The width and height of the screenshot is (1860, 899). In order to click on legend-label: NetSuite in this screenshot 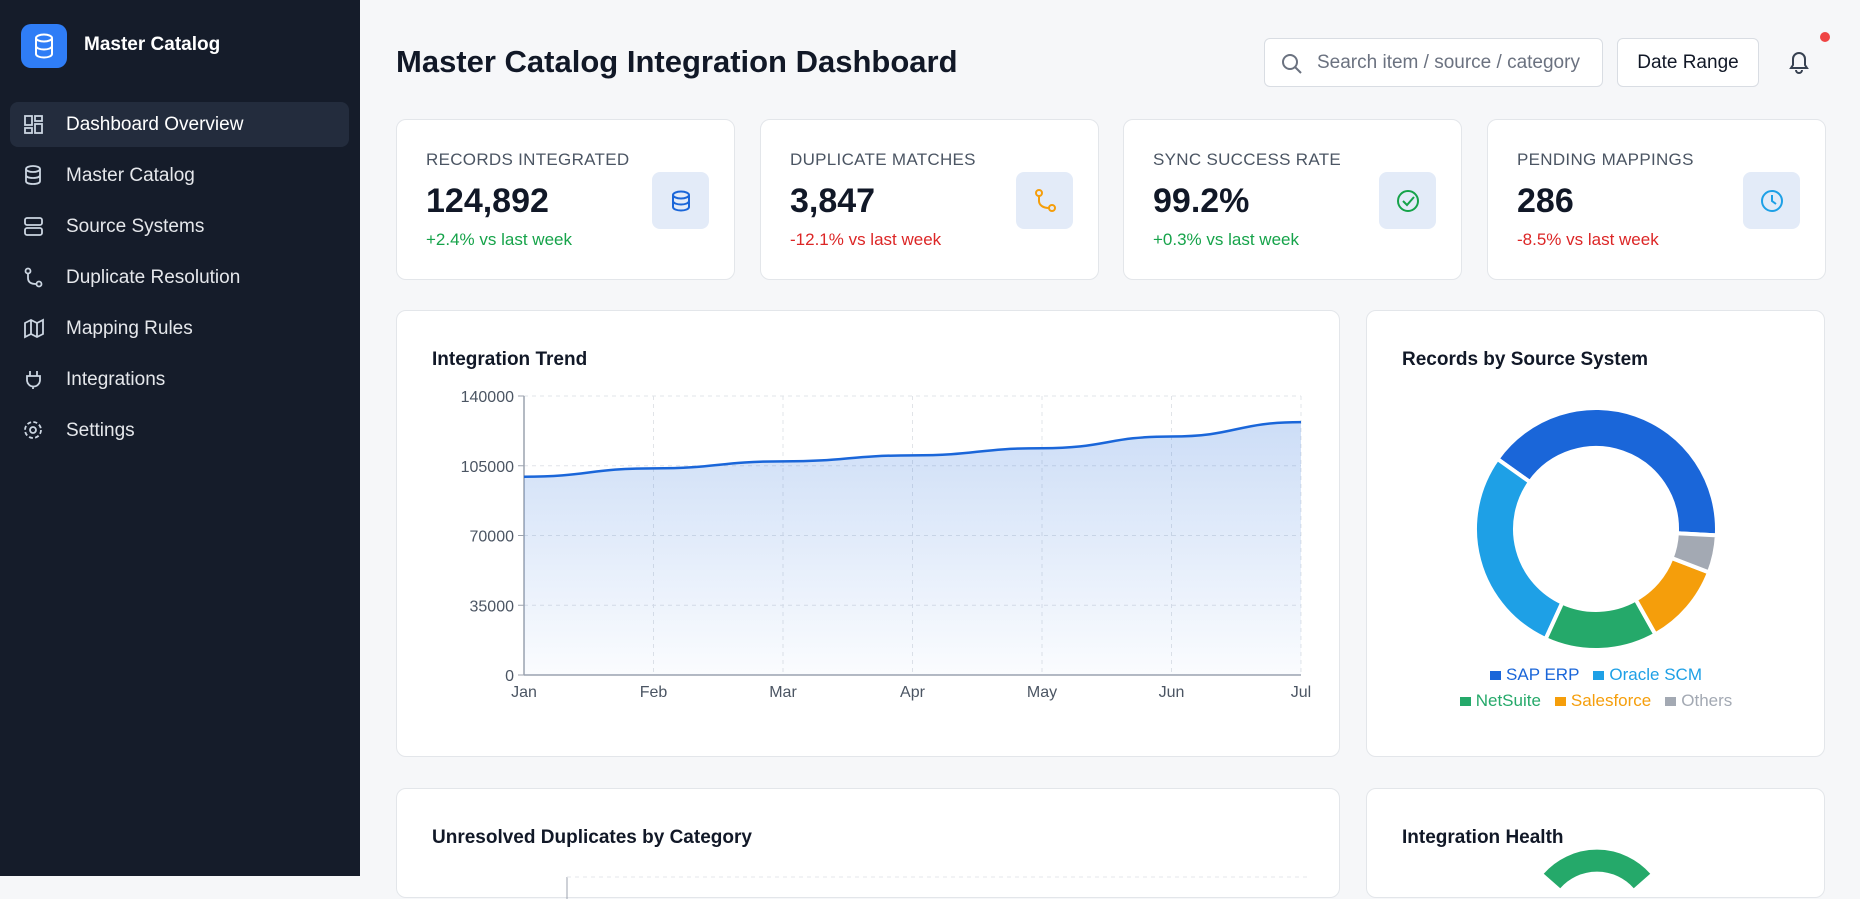, I will do `click(1508, 700)`.